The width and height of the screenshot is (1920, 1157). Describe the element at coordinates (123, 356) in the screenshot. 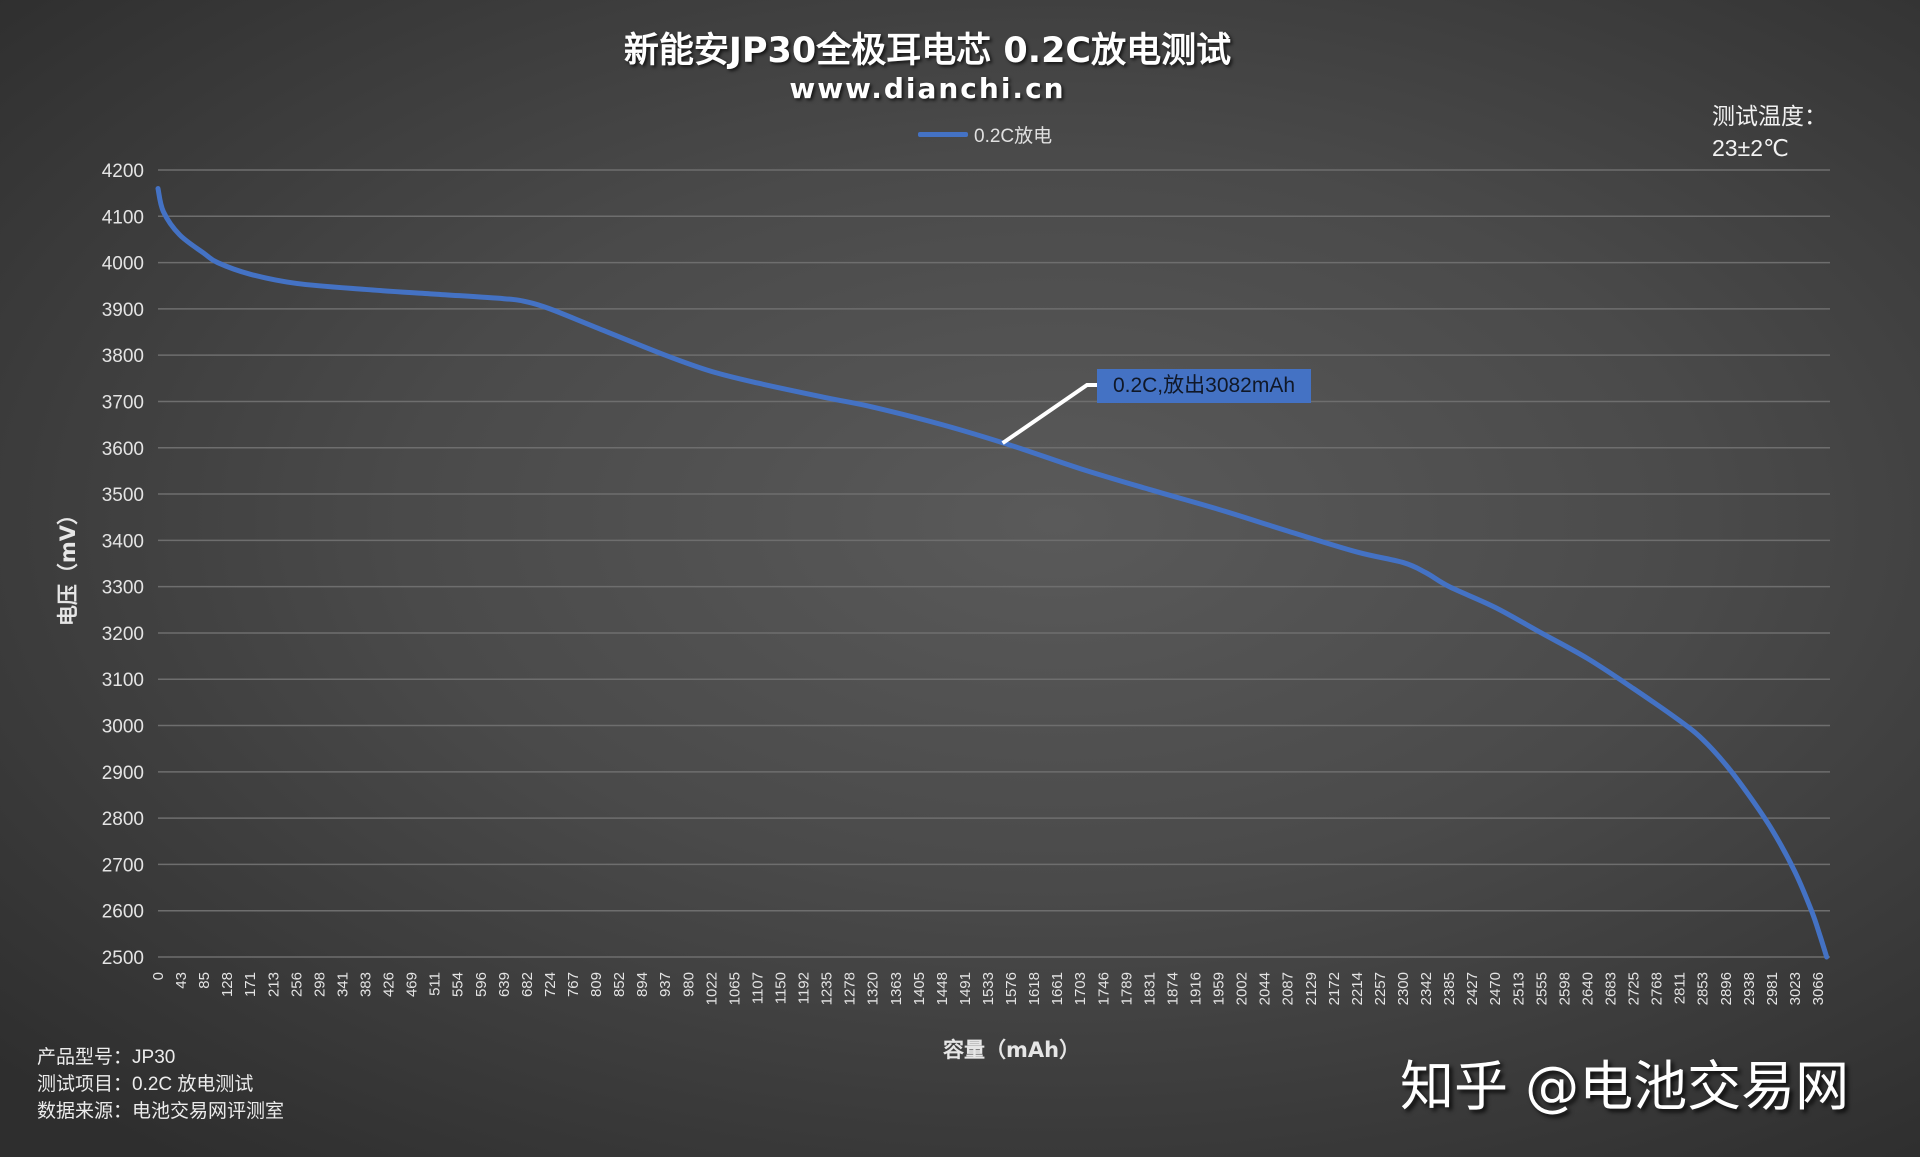

I see `y-tick-label: 3800` at that location.